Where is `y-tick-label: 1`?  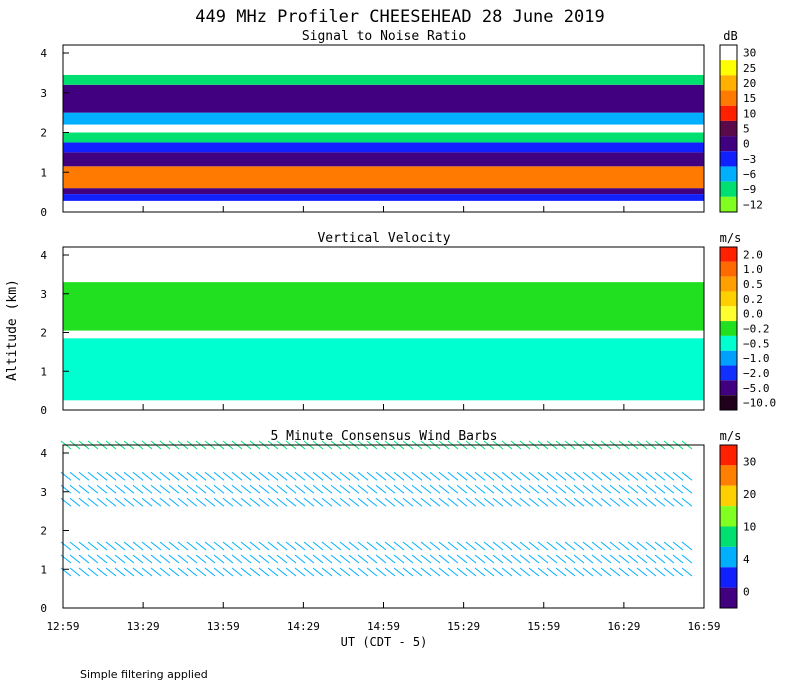
y-tick-label: 1 is located at coordinates (43, 569).